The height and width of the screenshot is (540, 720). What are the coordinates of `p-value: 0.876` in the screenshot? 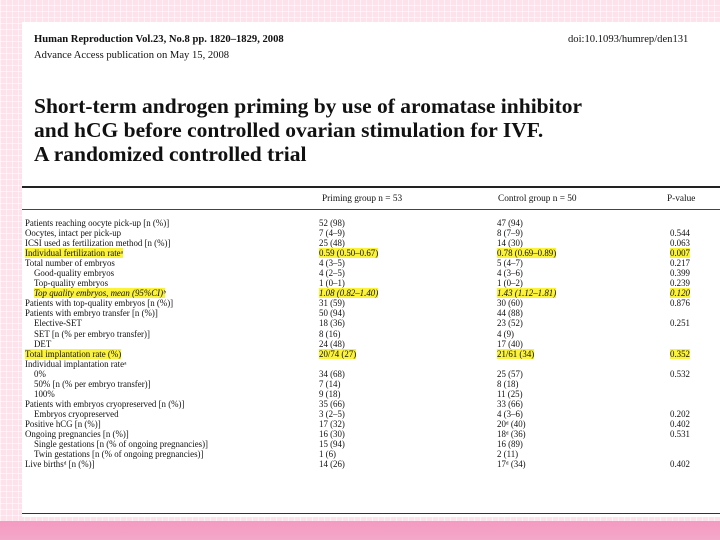 It's located at (680, 303).